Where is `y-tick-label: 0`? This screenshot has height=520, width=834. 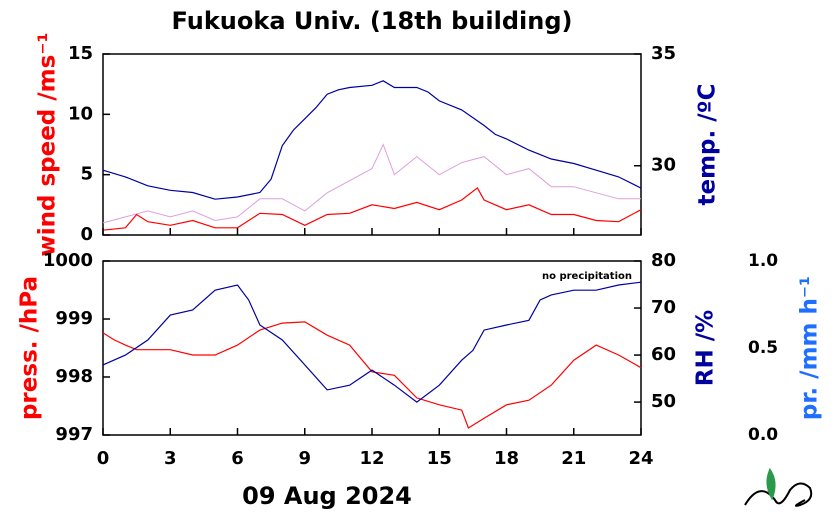
y-tick-label: 0 is located at coordinates (86, 234).